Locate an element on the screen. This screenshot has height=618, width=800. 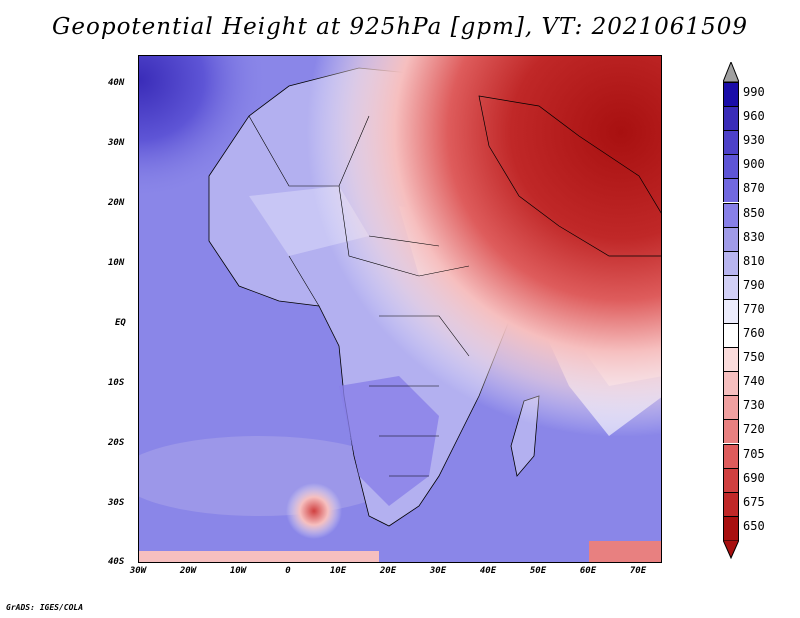
lon-label-50e: 50E is located at coordinates (538, 571).